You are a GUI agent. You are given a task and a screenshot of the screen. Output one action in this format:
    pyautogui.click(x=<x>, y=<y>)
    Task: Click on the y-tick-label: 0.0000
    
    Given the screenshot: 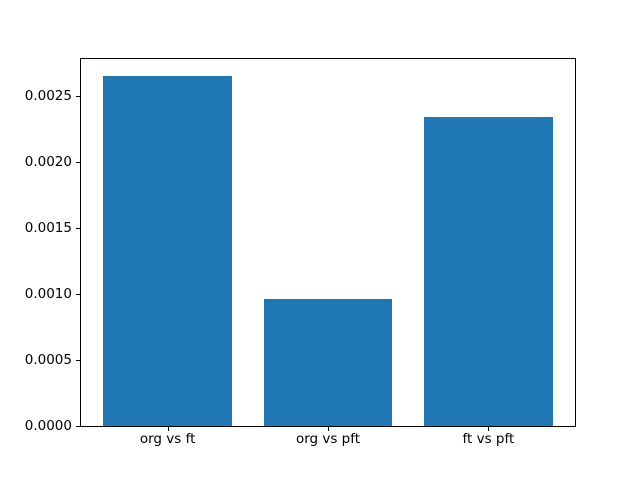 What is the action you would take?
    pyautogui.click(x=48, y=426)
    